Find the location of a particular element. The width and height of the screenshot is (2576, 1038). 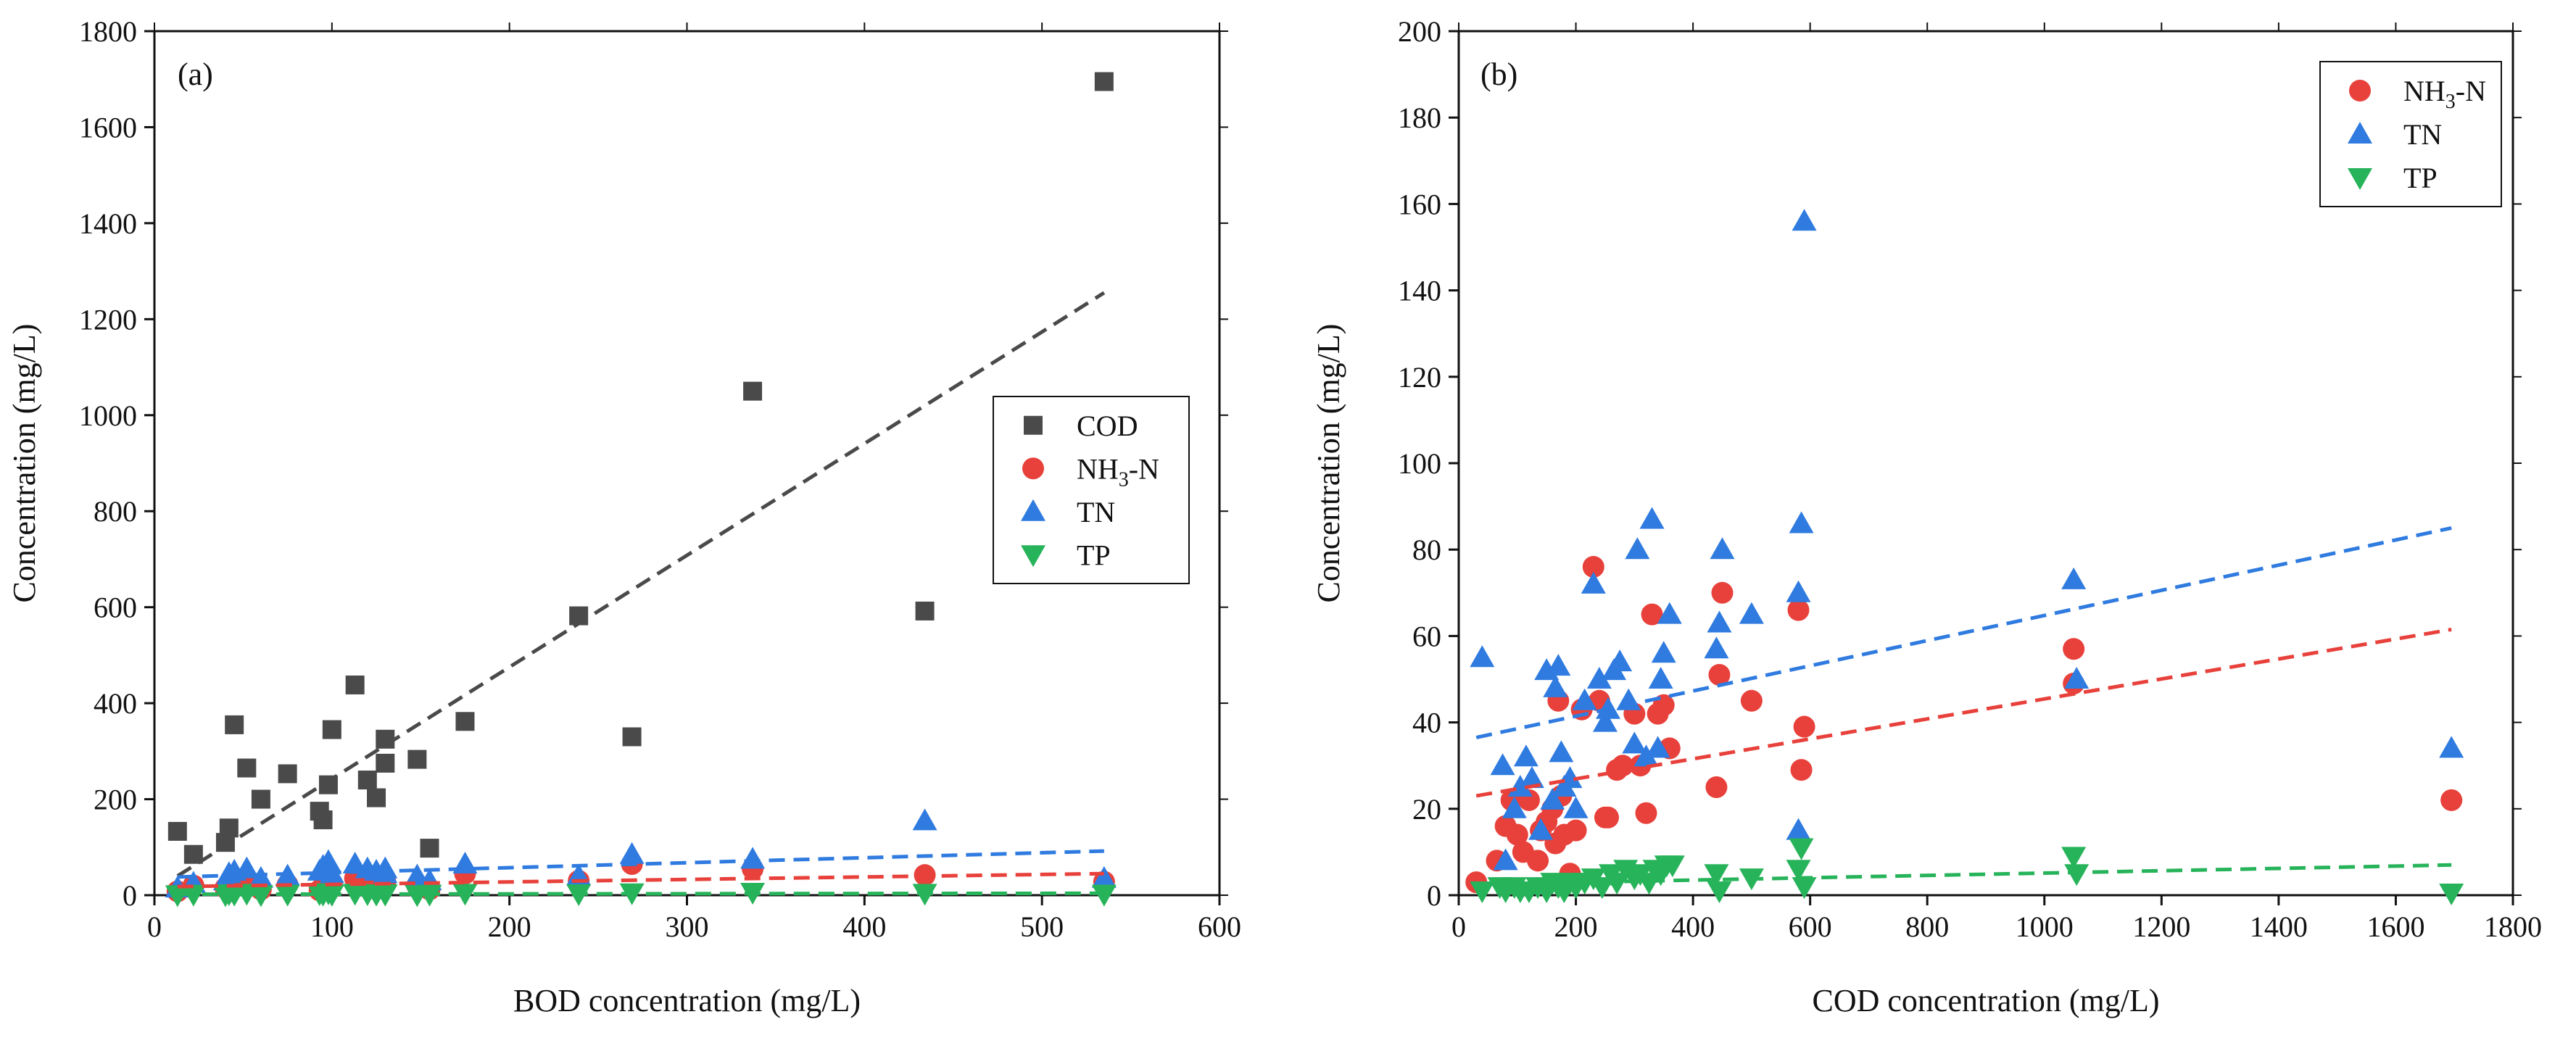

legend-marker-nh3-n is located at coordinates (1033, 468).